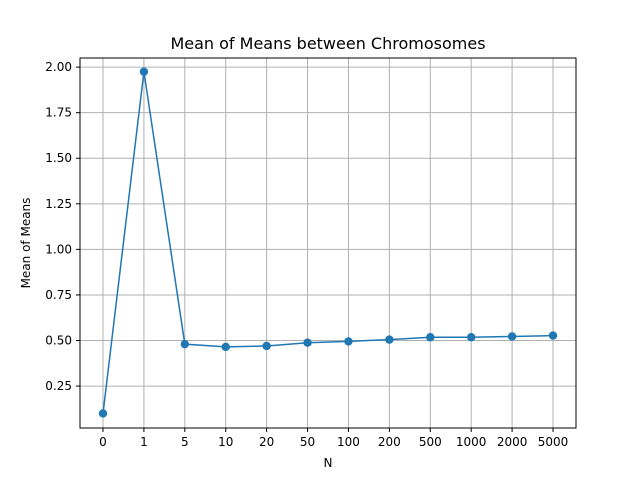 This screenshot has width=640, height=480. What do you see at coordinates (389, 442) in the screenshot?
I see `x-tick-label: 200` at bounding box center [389, 442].